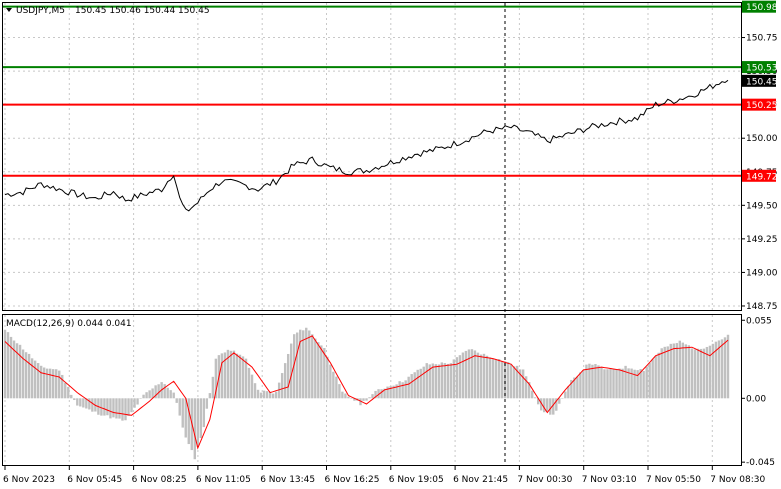 This screenshot has width=781, height=489. Describe the element at coordinates (9, 10) in the screenshot. I see `collapse-triangle-icon` at that location.